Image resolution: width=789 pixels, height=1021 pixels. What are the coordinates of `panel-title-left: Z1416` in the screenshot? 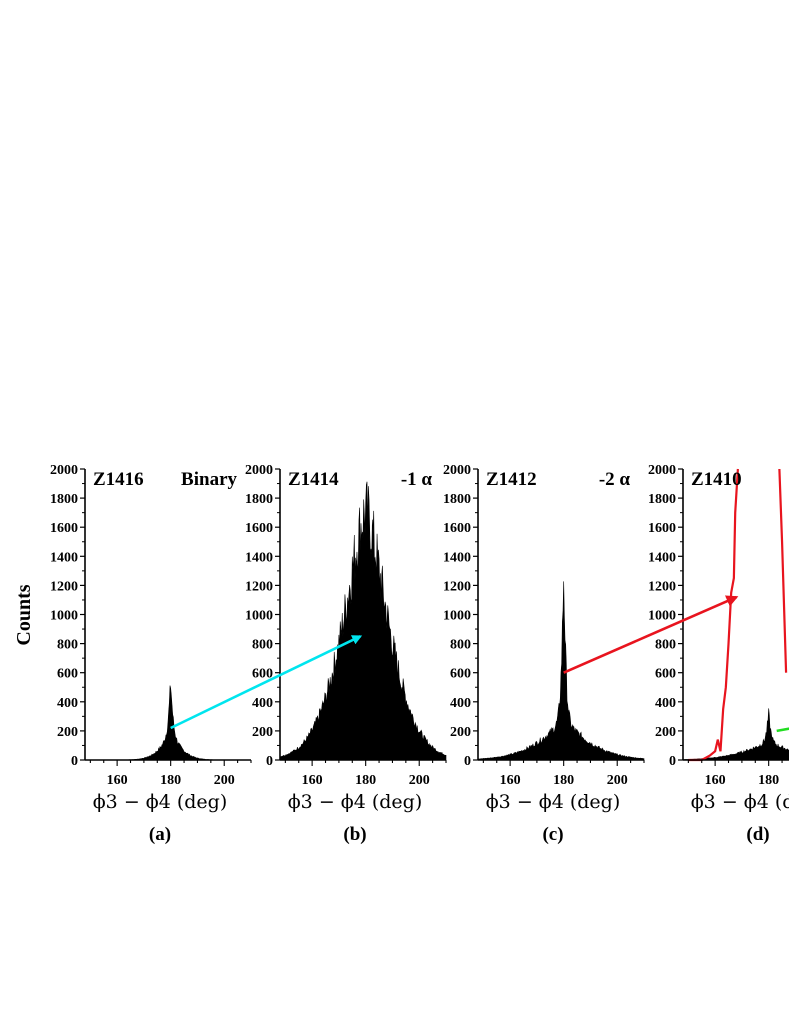 It's located at (118, 479).